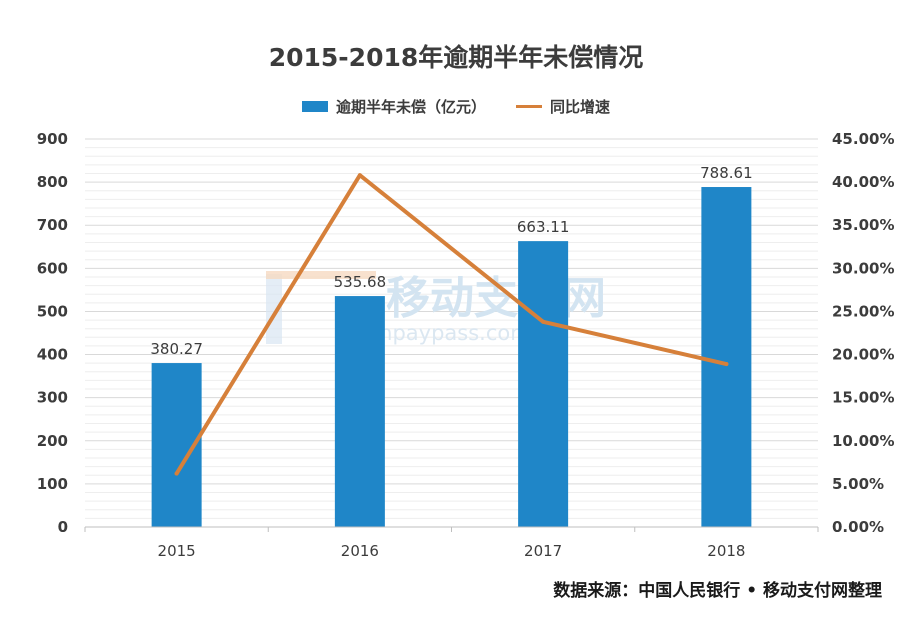  I want to click on y2-tick-label: 40.00%, so click(863, 182).